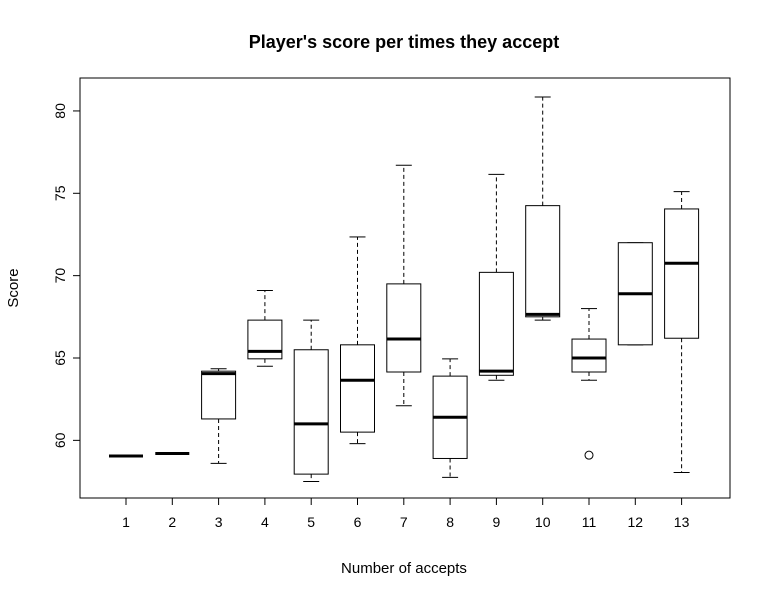 The width and height of the screenshot is (771, 597). Describe the element at coordinates (265, 522) in the screenshot. I see `x-tick-label: 4` at that location.